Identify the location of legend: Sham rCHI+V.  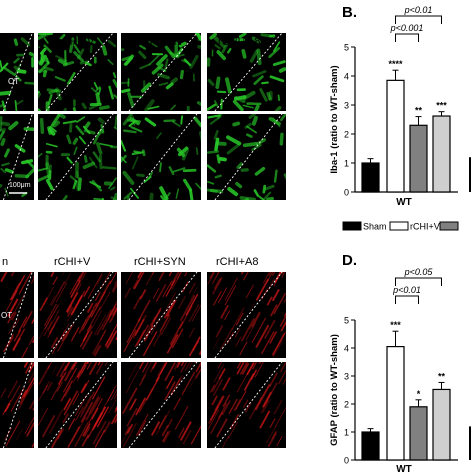
(400, 226).